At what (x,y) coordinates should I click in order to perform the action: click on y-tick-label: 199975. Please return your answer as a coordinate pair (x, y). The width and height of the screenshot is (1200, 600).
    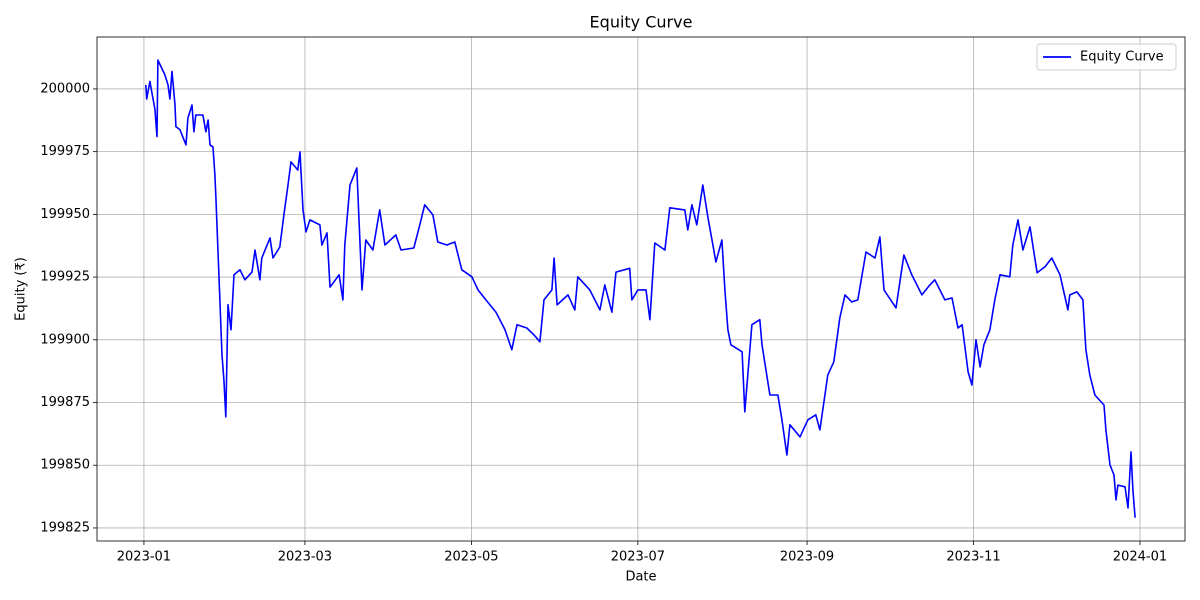
    Looking at the image, I should click on (65, 151).